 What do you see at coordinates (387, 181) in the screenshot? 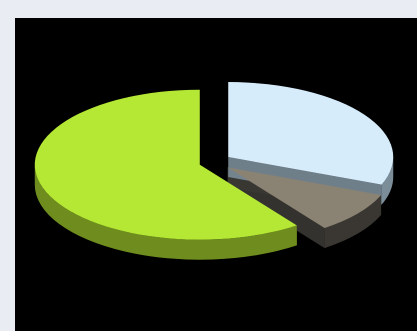
I see `pie-slice-1-side` at bounding box center [387, 181].